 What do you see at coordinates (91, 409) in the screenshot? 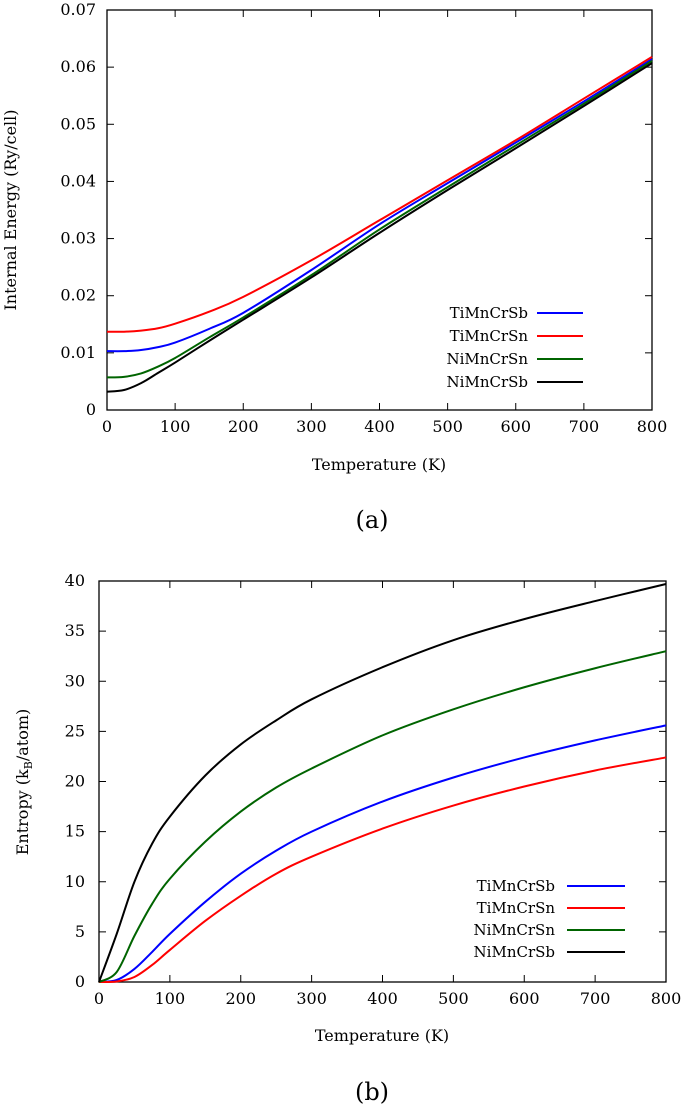
I see `panel-a-y-tick-label: 0` at bounding box center [91, 409].